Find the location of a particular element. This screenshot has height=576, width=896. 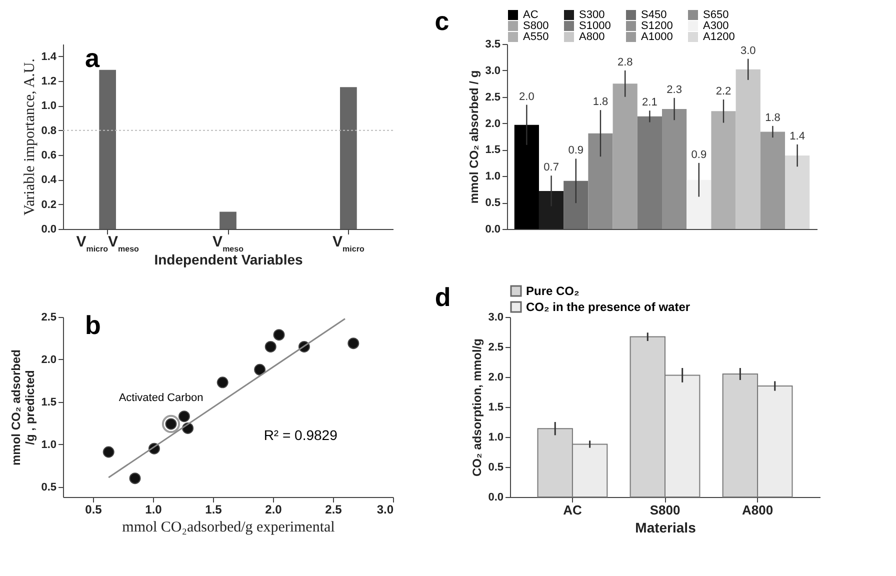

annotation: Activated Carbon is located at coordinates (161, 398).